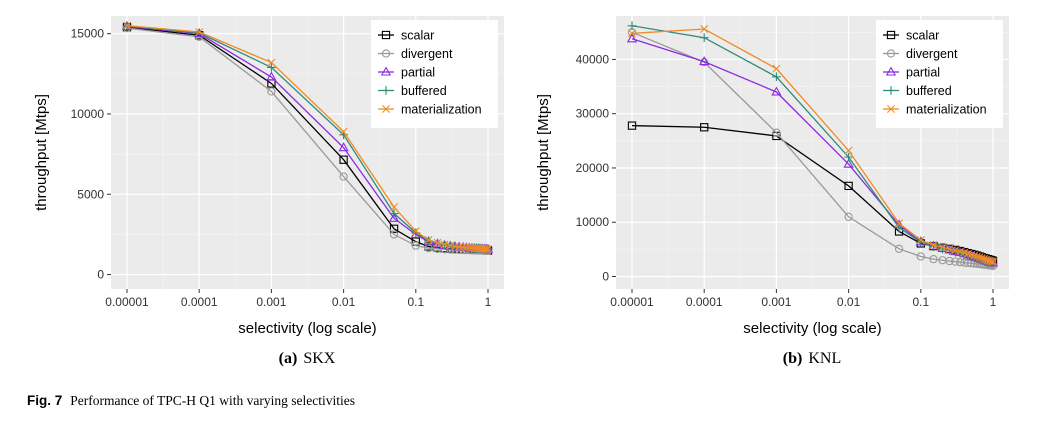 This screenshot has width=1053, height=430. I want to click on legend-label: scalar, so click(417, 36).